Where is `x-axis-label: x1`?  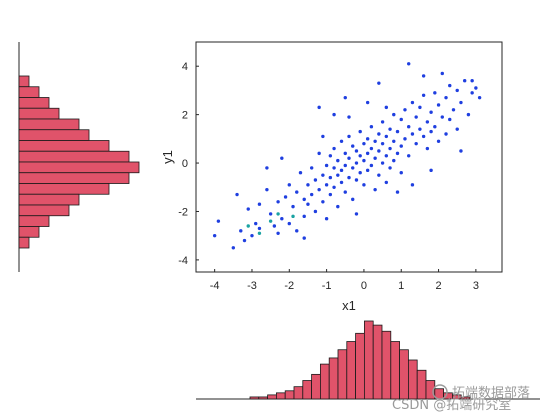
x-axis-label: x1 is located at coordinates (349, 305).